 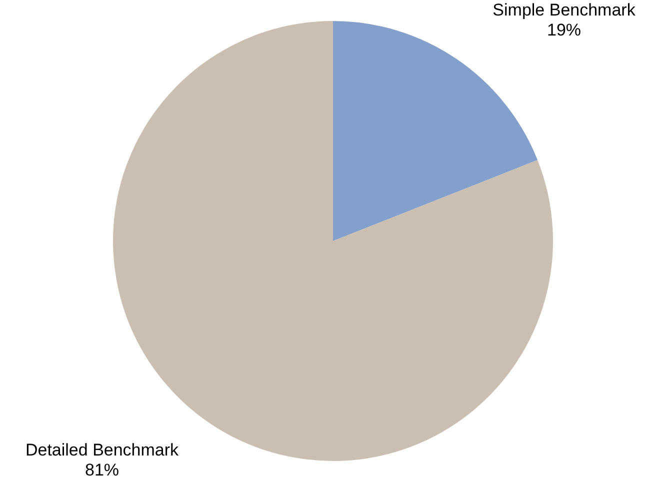 I want to click on data-label: 81%, so click(x=102, y=470).